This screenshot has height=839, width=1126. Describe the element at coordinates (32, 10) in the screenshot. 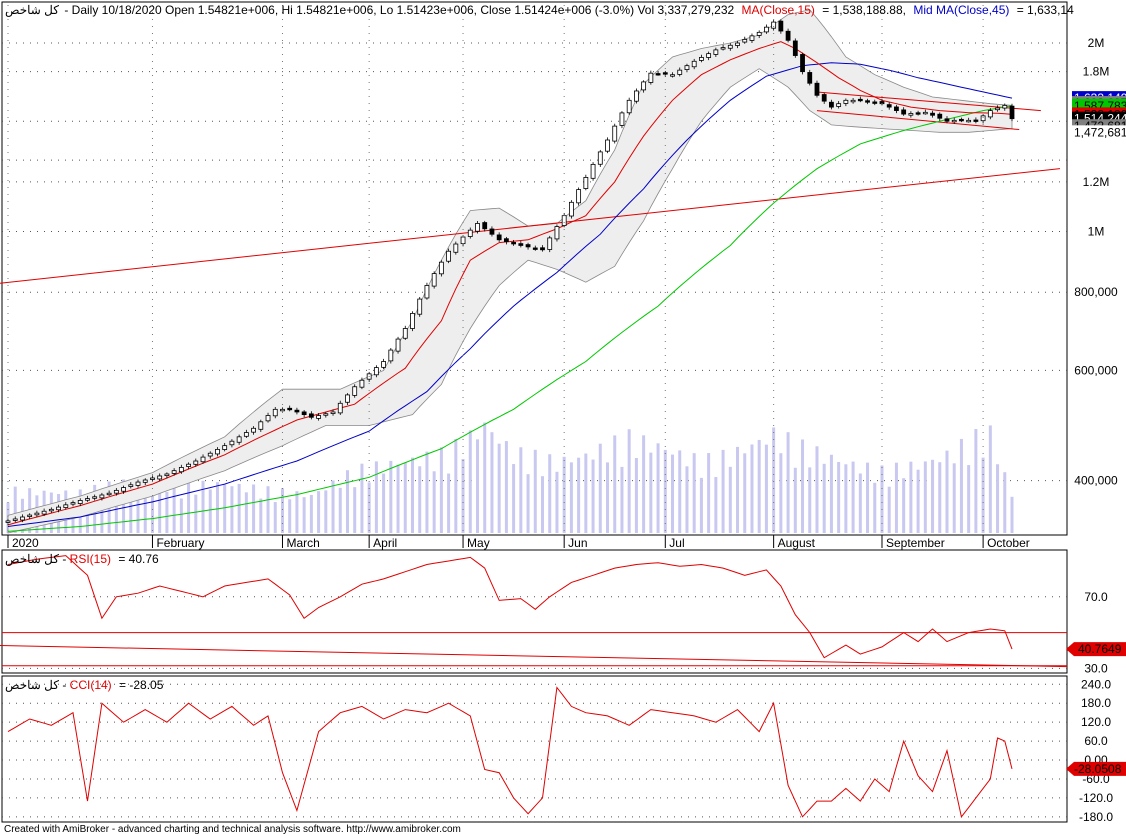

I see `symbol-name: کل شاخص` at that location.